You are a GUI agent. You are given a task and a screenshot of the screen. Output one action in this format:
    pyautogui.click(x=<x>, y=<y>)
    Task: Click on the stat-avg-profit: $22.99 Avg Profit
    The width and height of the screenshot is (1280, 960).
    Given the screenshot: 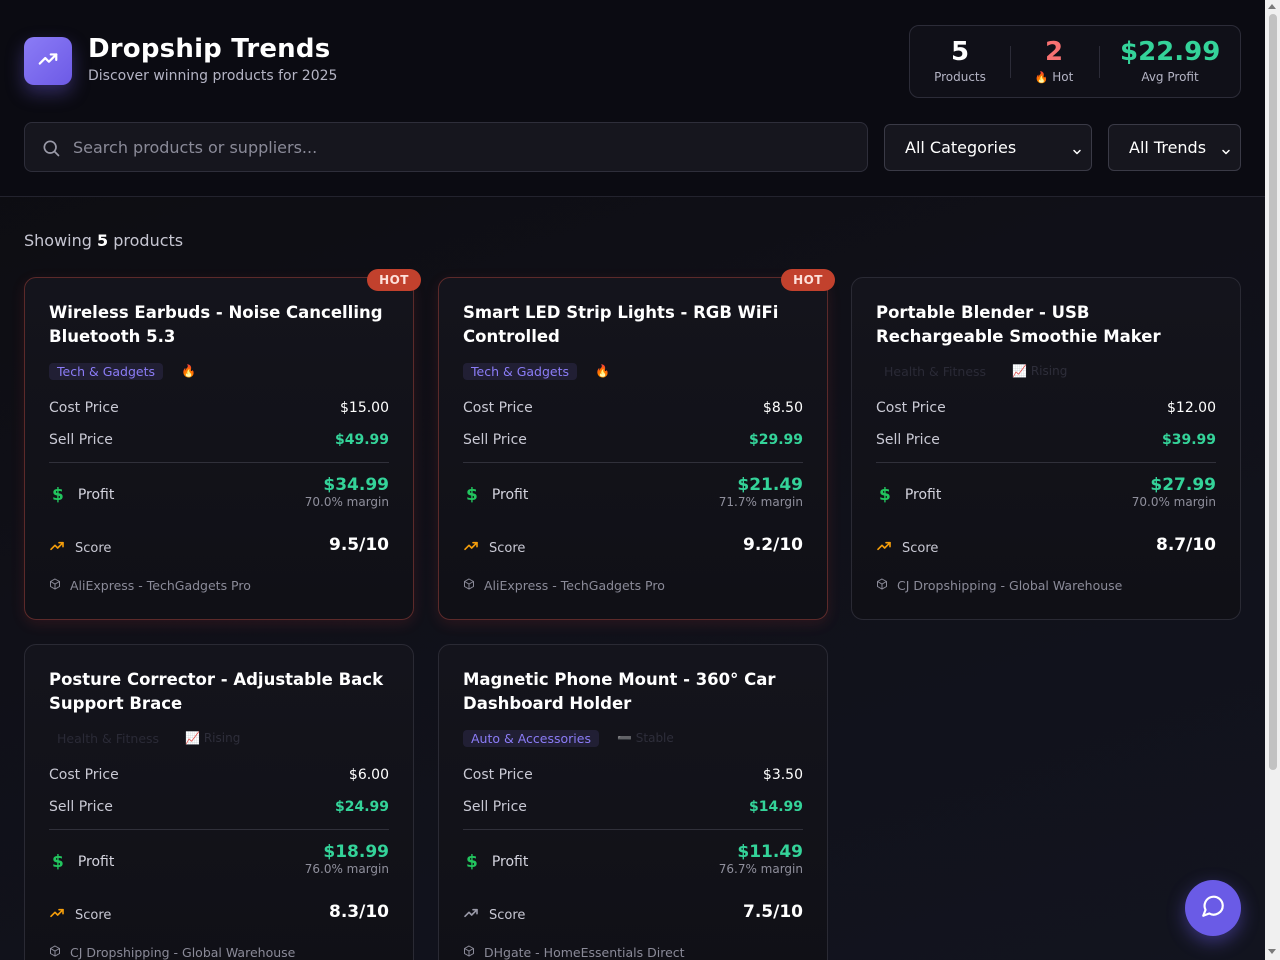 What is the action you would take?
    pyautogui.click(x=1170, y=60)
    